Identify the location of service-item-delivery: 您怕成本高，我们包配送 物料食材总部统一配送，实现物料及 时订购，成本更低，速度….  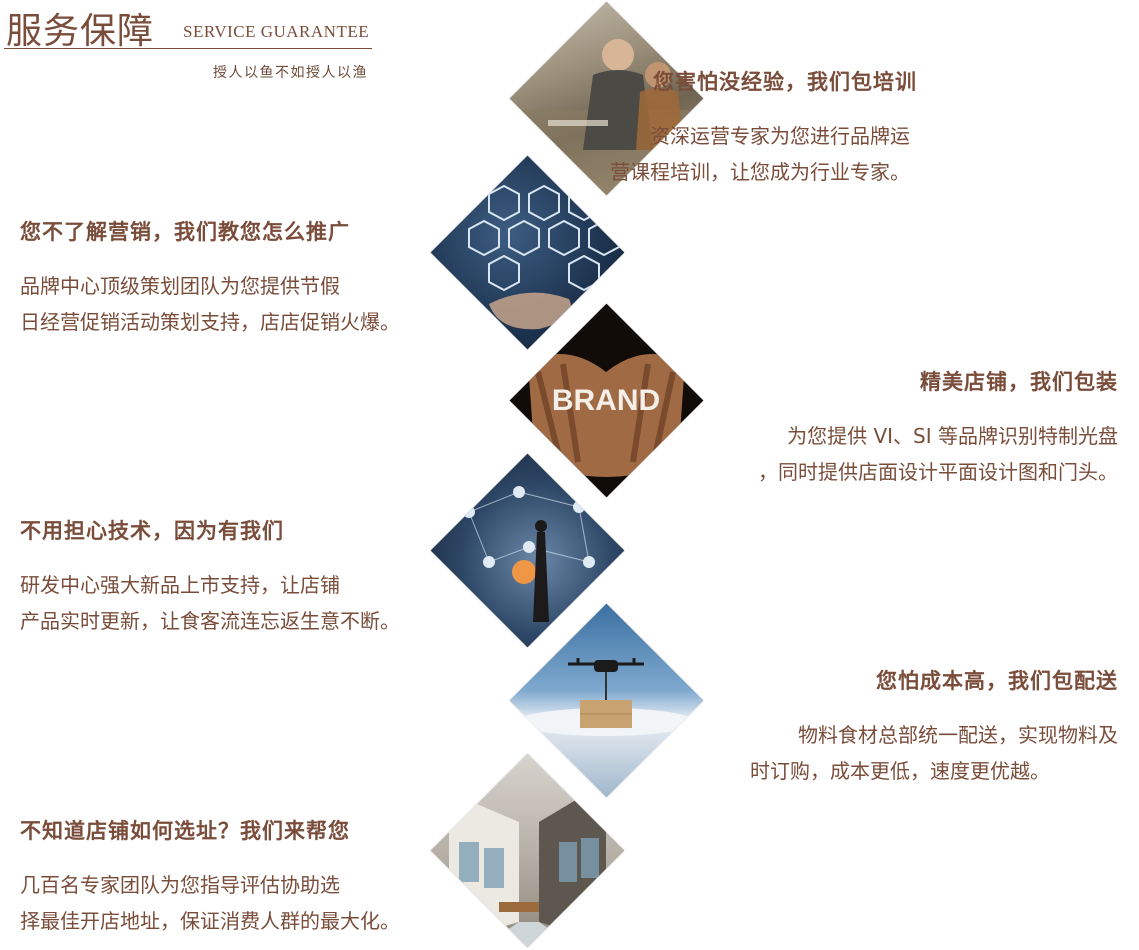
(908, 727).